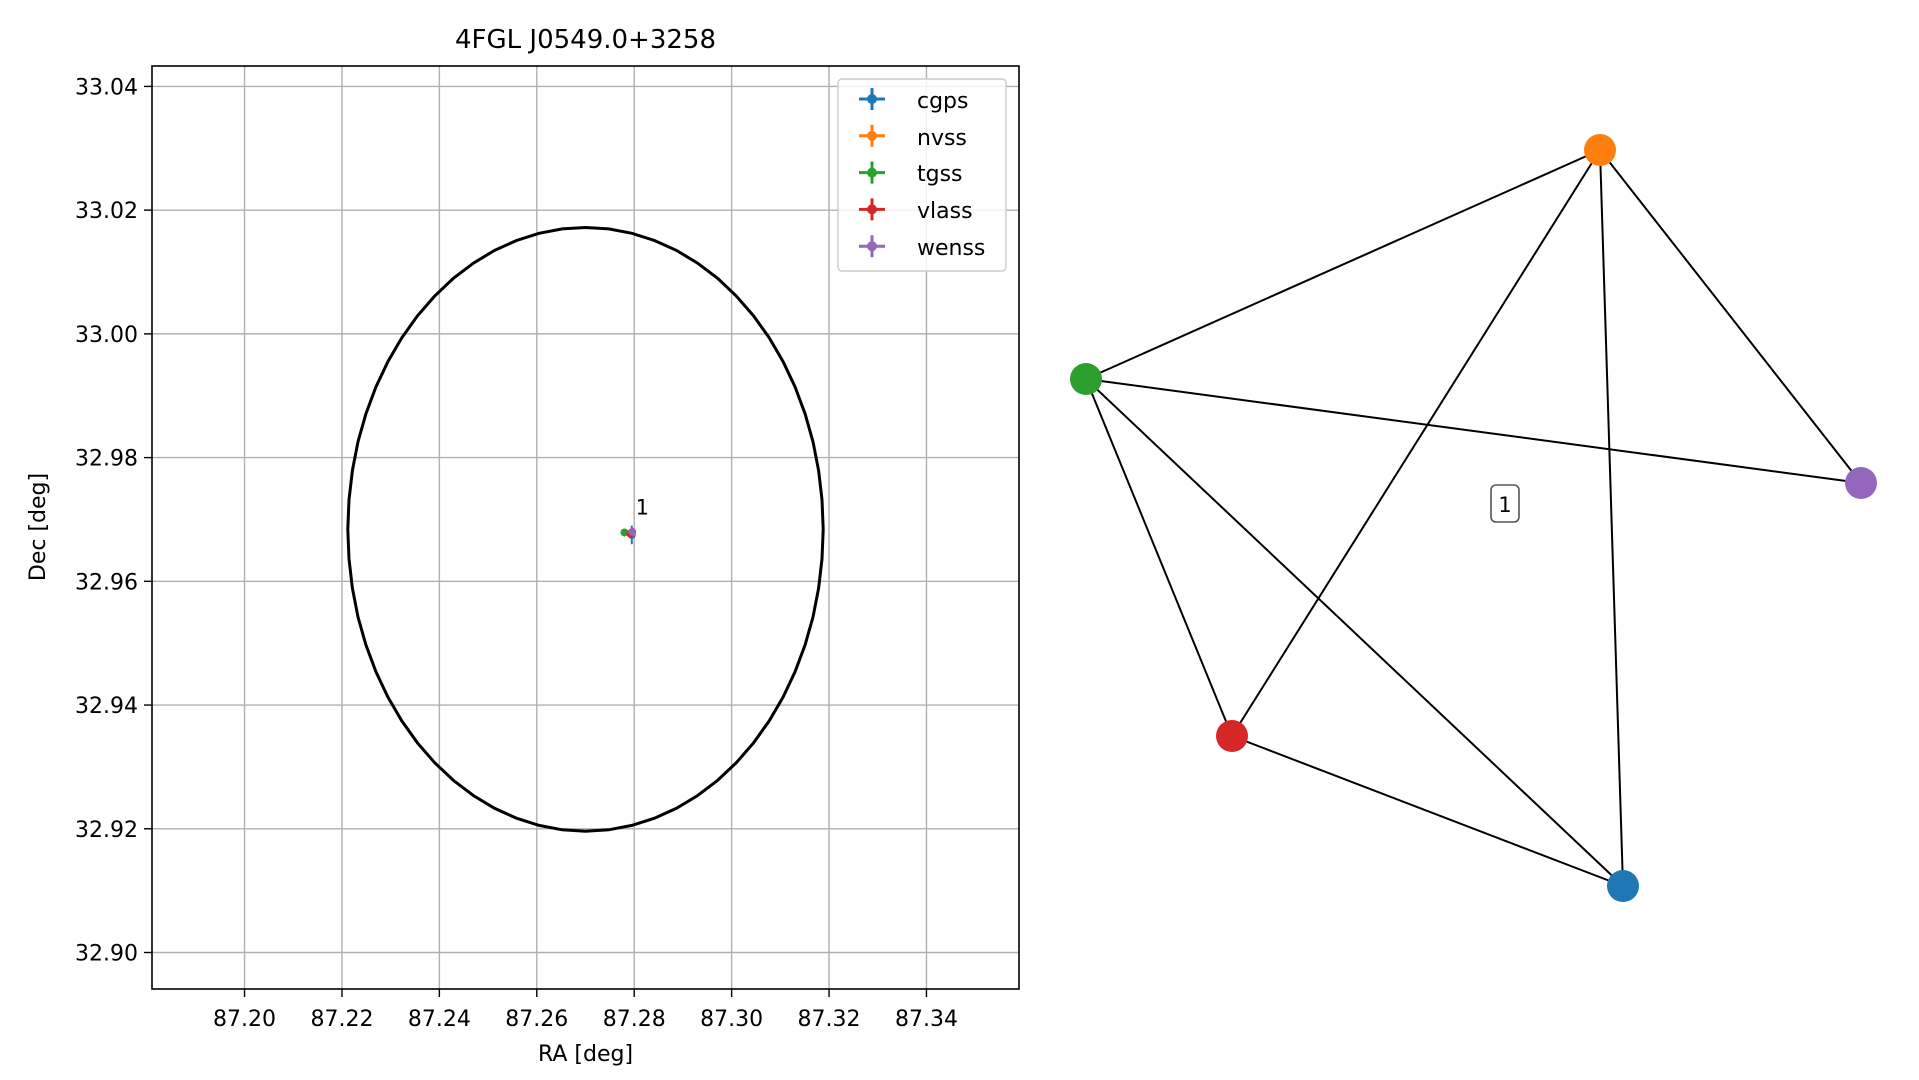 This screenshot has width=1919, height=1080. I want to click on legend-handle-wenss, so click(872, 246).